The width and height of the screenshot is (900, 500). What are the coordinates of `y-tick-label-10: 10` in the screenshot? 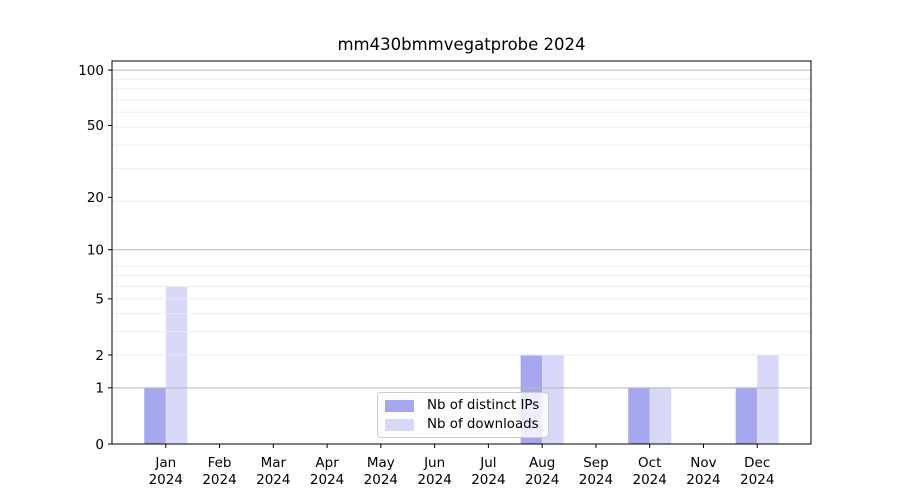 It's located at (95, 251).